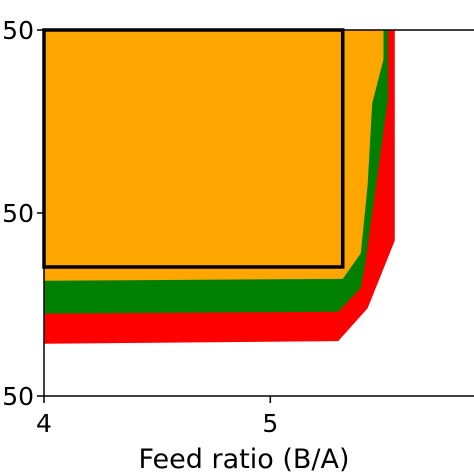 This screenshot has height=474, width=474. What do you see at coordinates (17, 213) in the screenshot?
I see `y-tick-label: 150` at bounding box center [17, 213].